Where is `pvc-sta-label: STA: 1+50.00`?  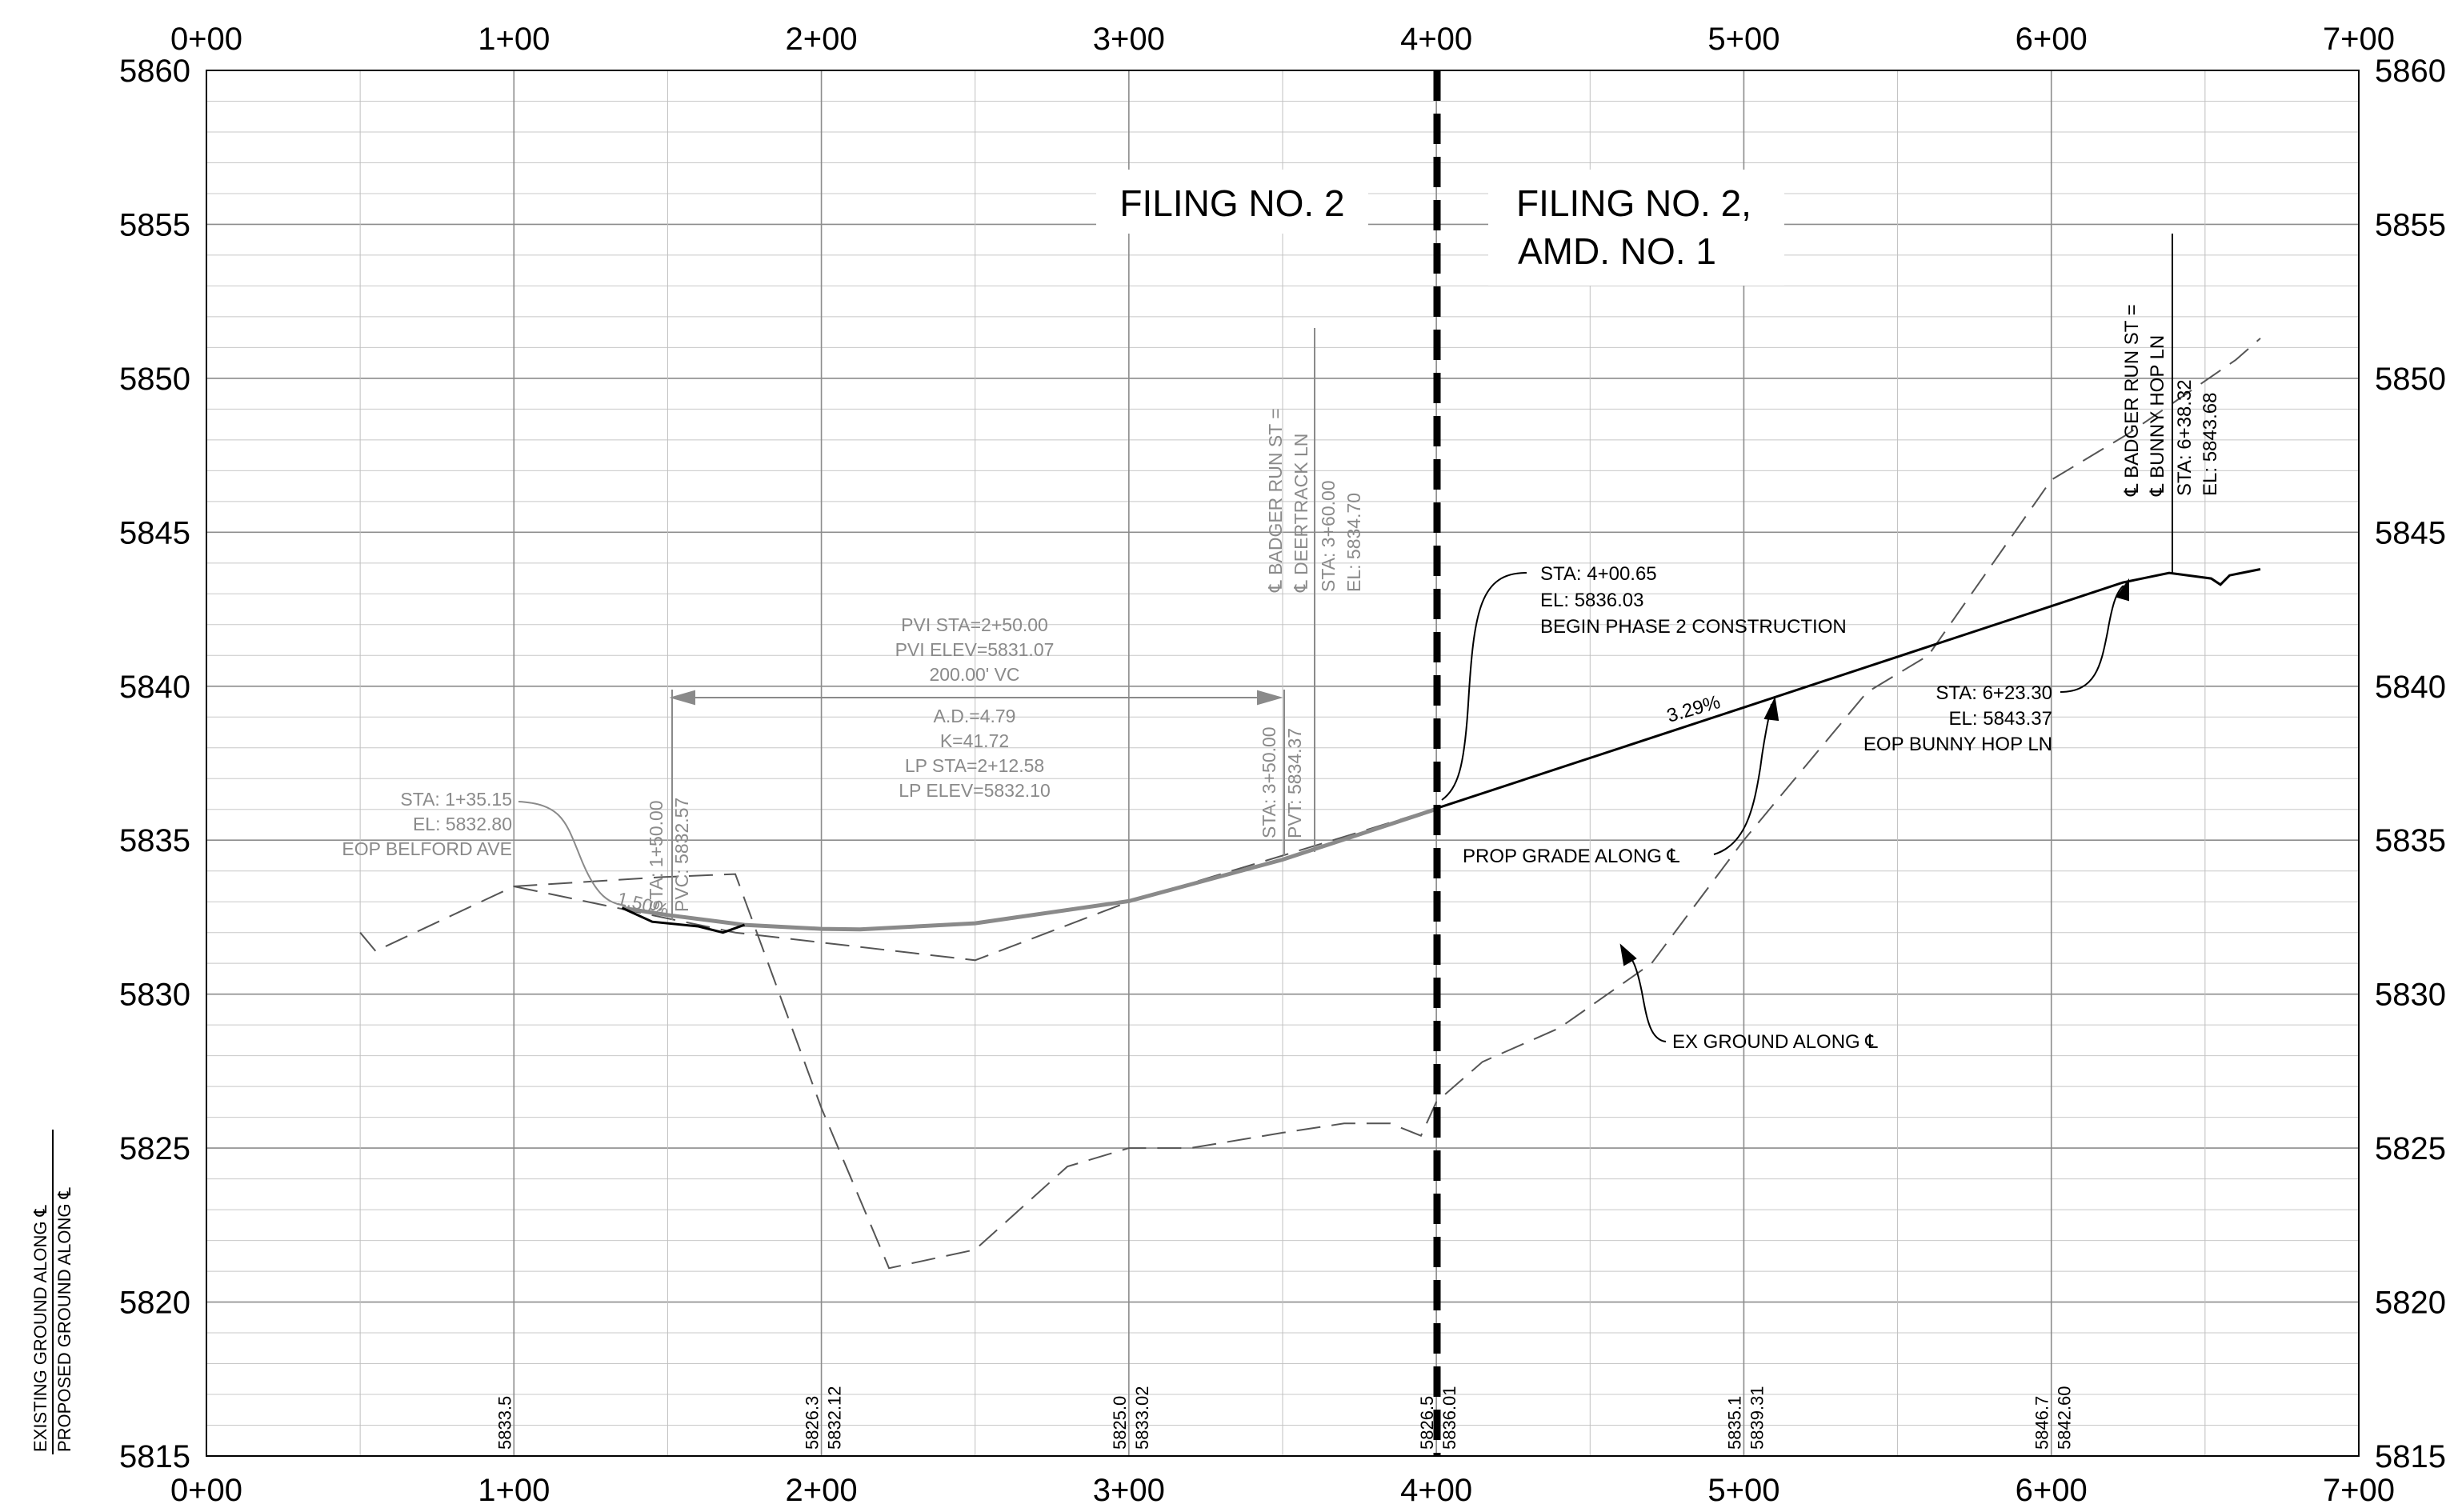
pvc-sta-label: STA: 1+50.00 is located at coordinates (656, 856).